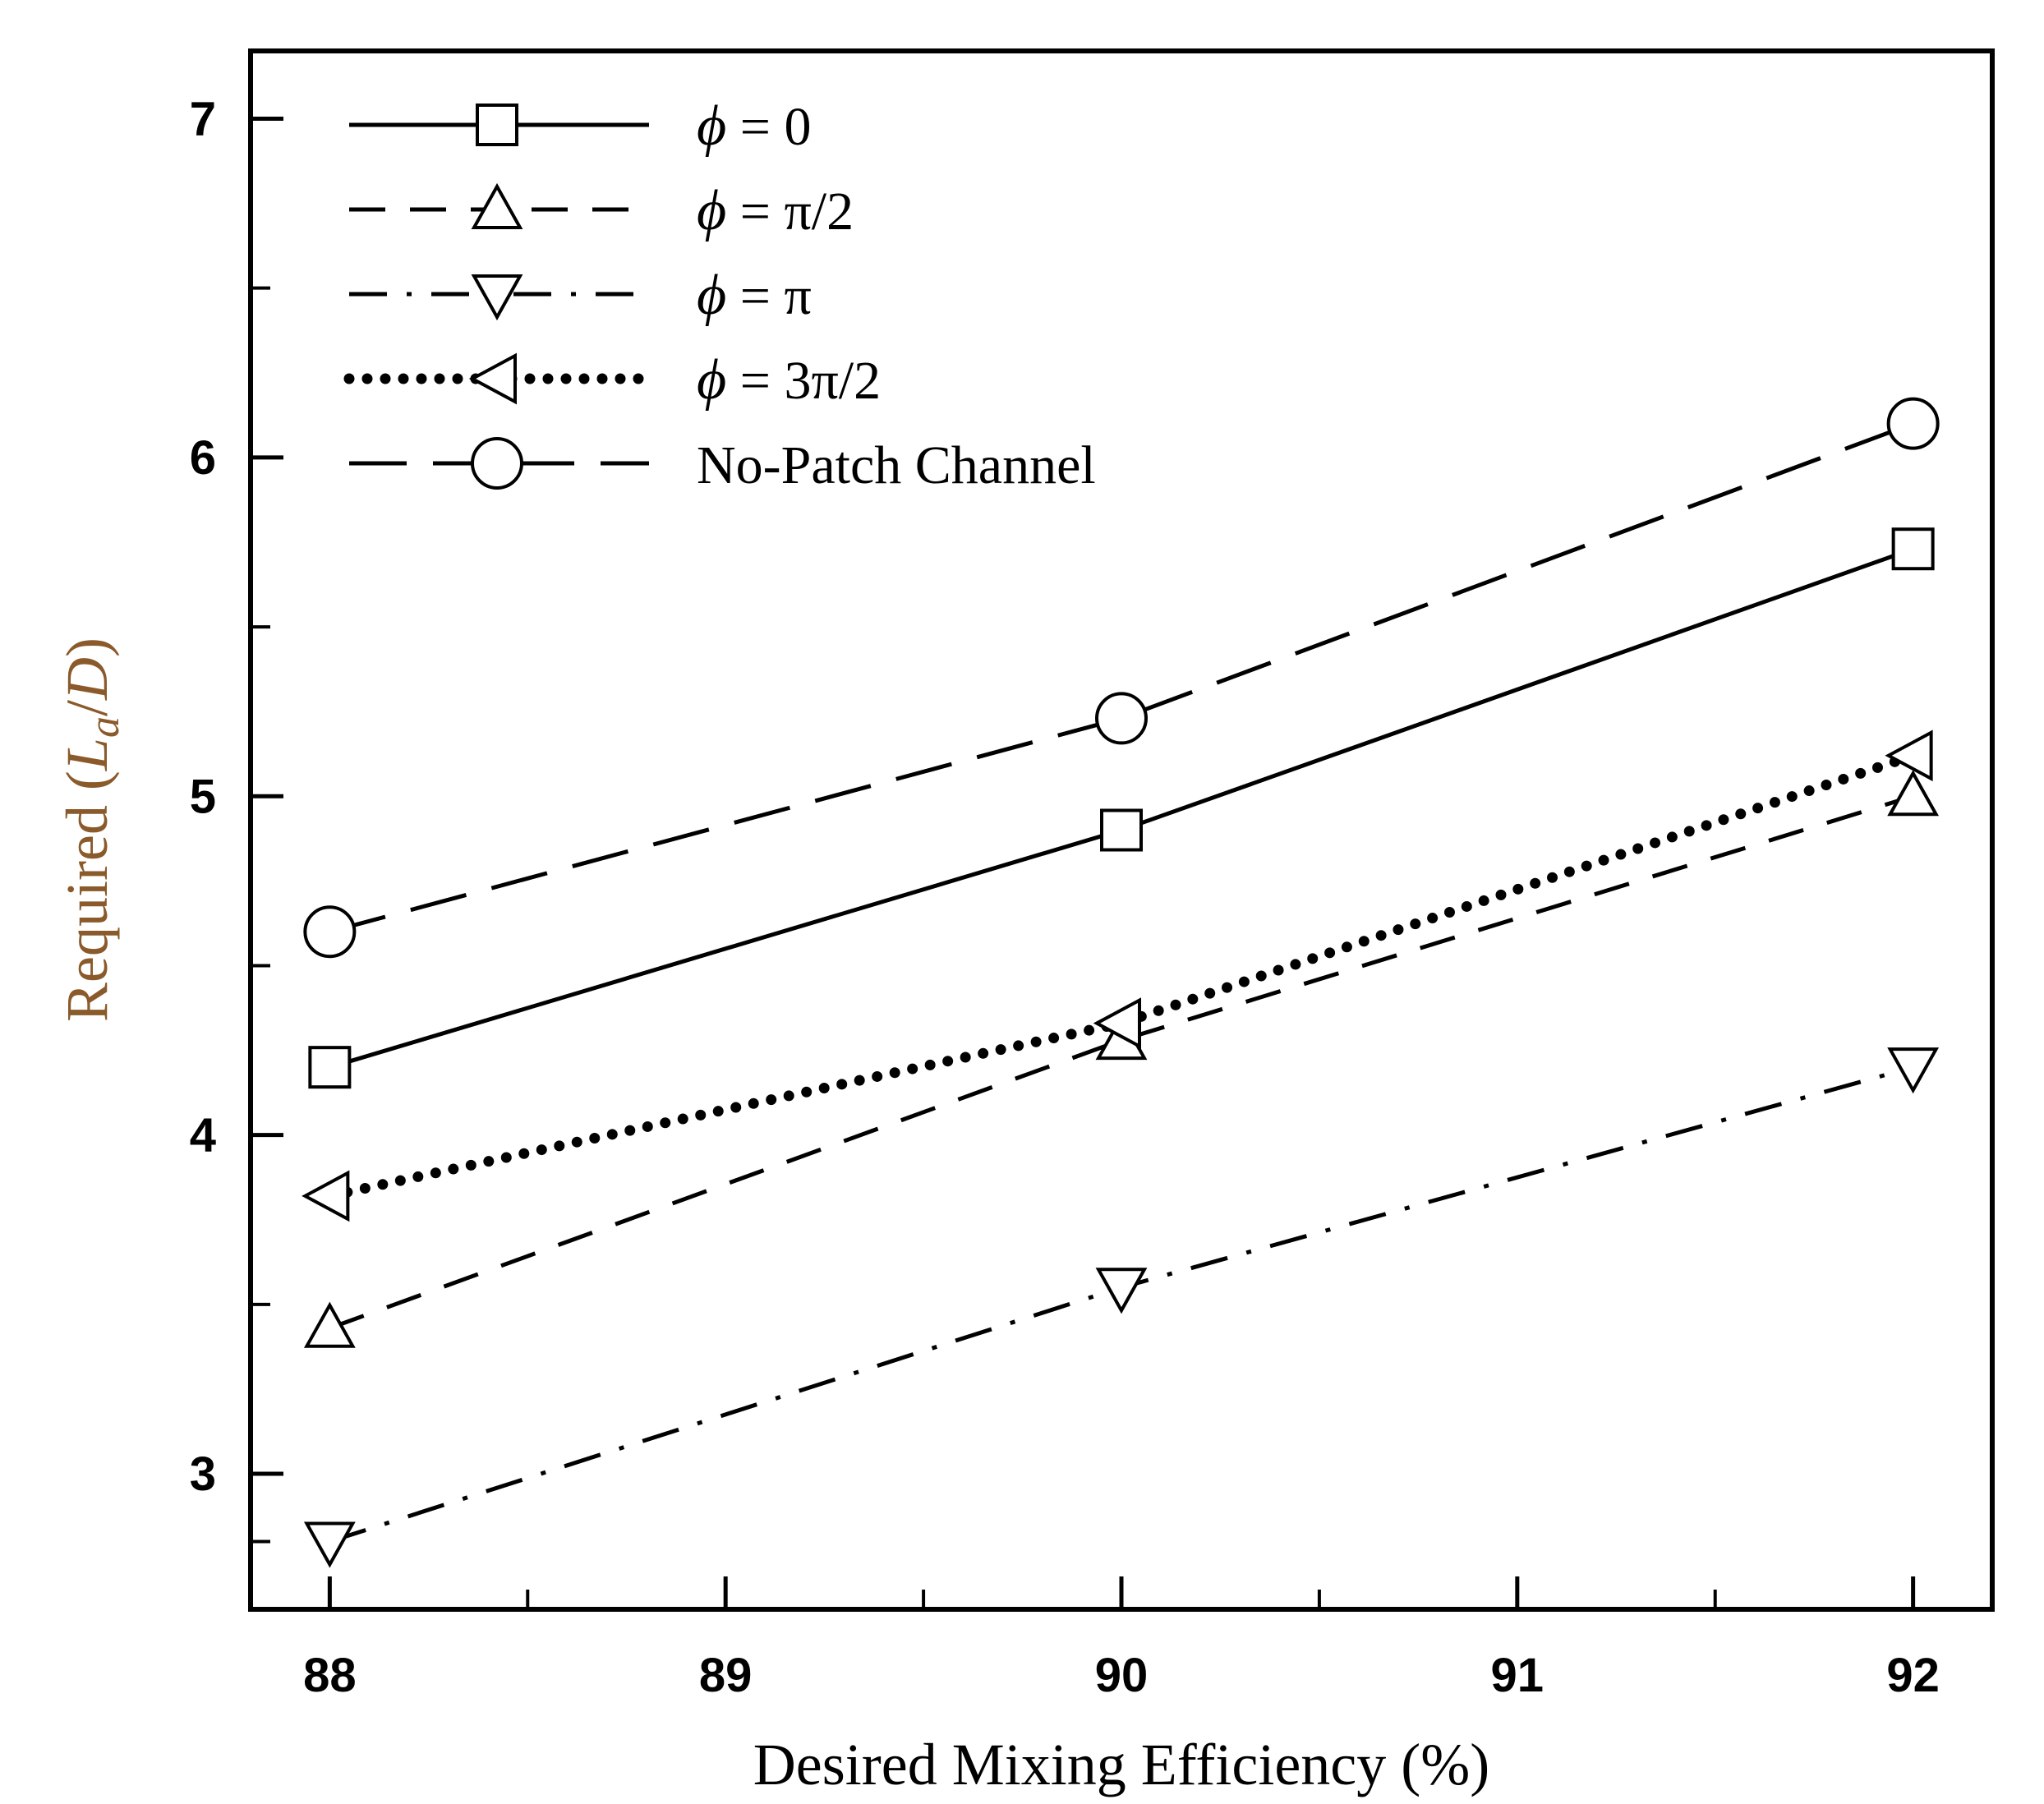 Image resolution: width=2044 pixels, height=1804 pixels. What do you see at coordinates (803, 381) in the screenshot?
I see `legend-label-text: = 3π/2` at bounding box center [803, 381].